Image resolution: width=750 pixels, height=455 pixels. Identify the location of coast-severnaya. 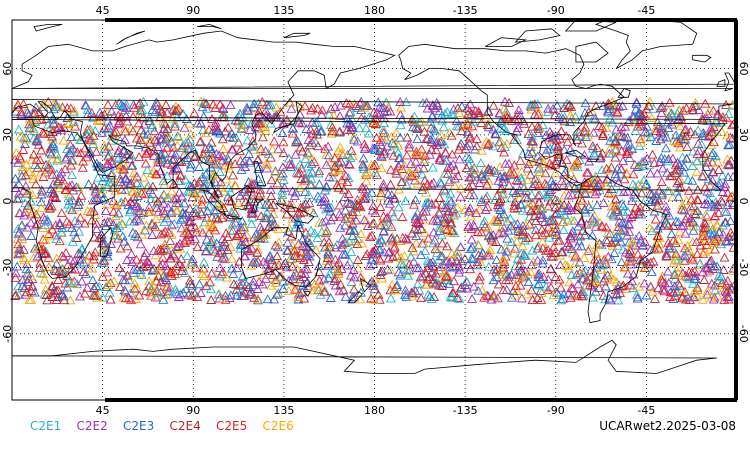
(209, 26).